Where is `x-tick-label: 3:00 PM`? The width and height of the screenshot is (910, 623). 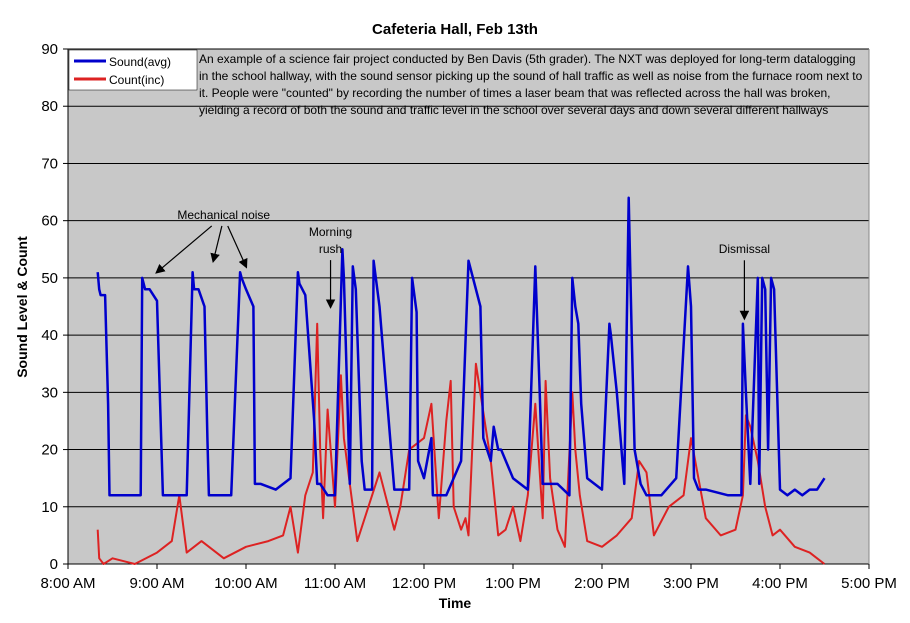
x-tick-label: 3:00 PM is located at coordinates (691, 583).